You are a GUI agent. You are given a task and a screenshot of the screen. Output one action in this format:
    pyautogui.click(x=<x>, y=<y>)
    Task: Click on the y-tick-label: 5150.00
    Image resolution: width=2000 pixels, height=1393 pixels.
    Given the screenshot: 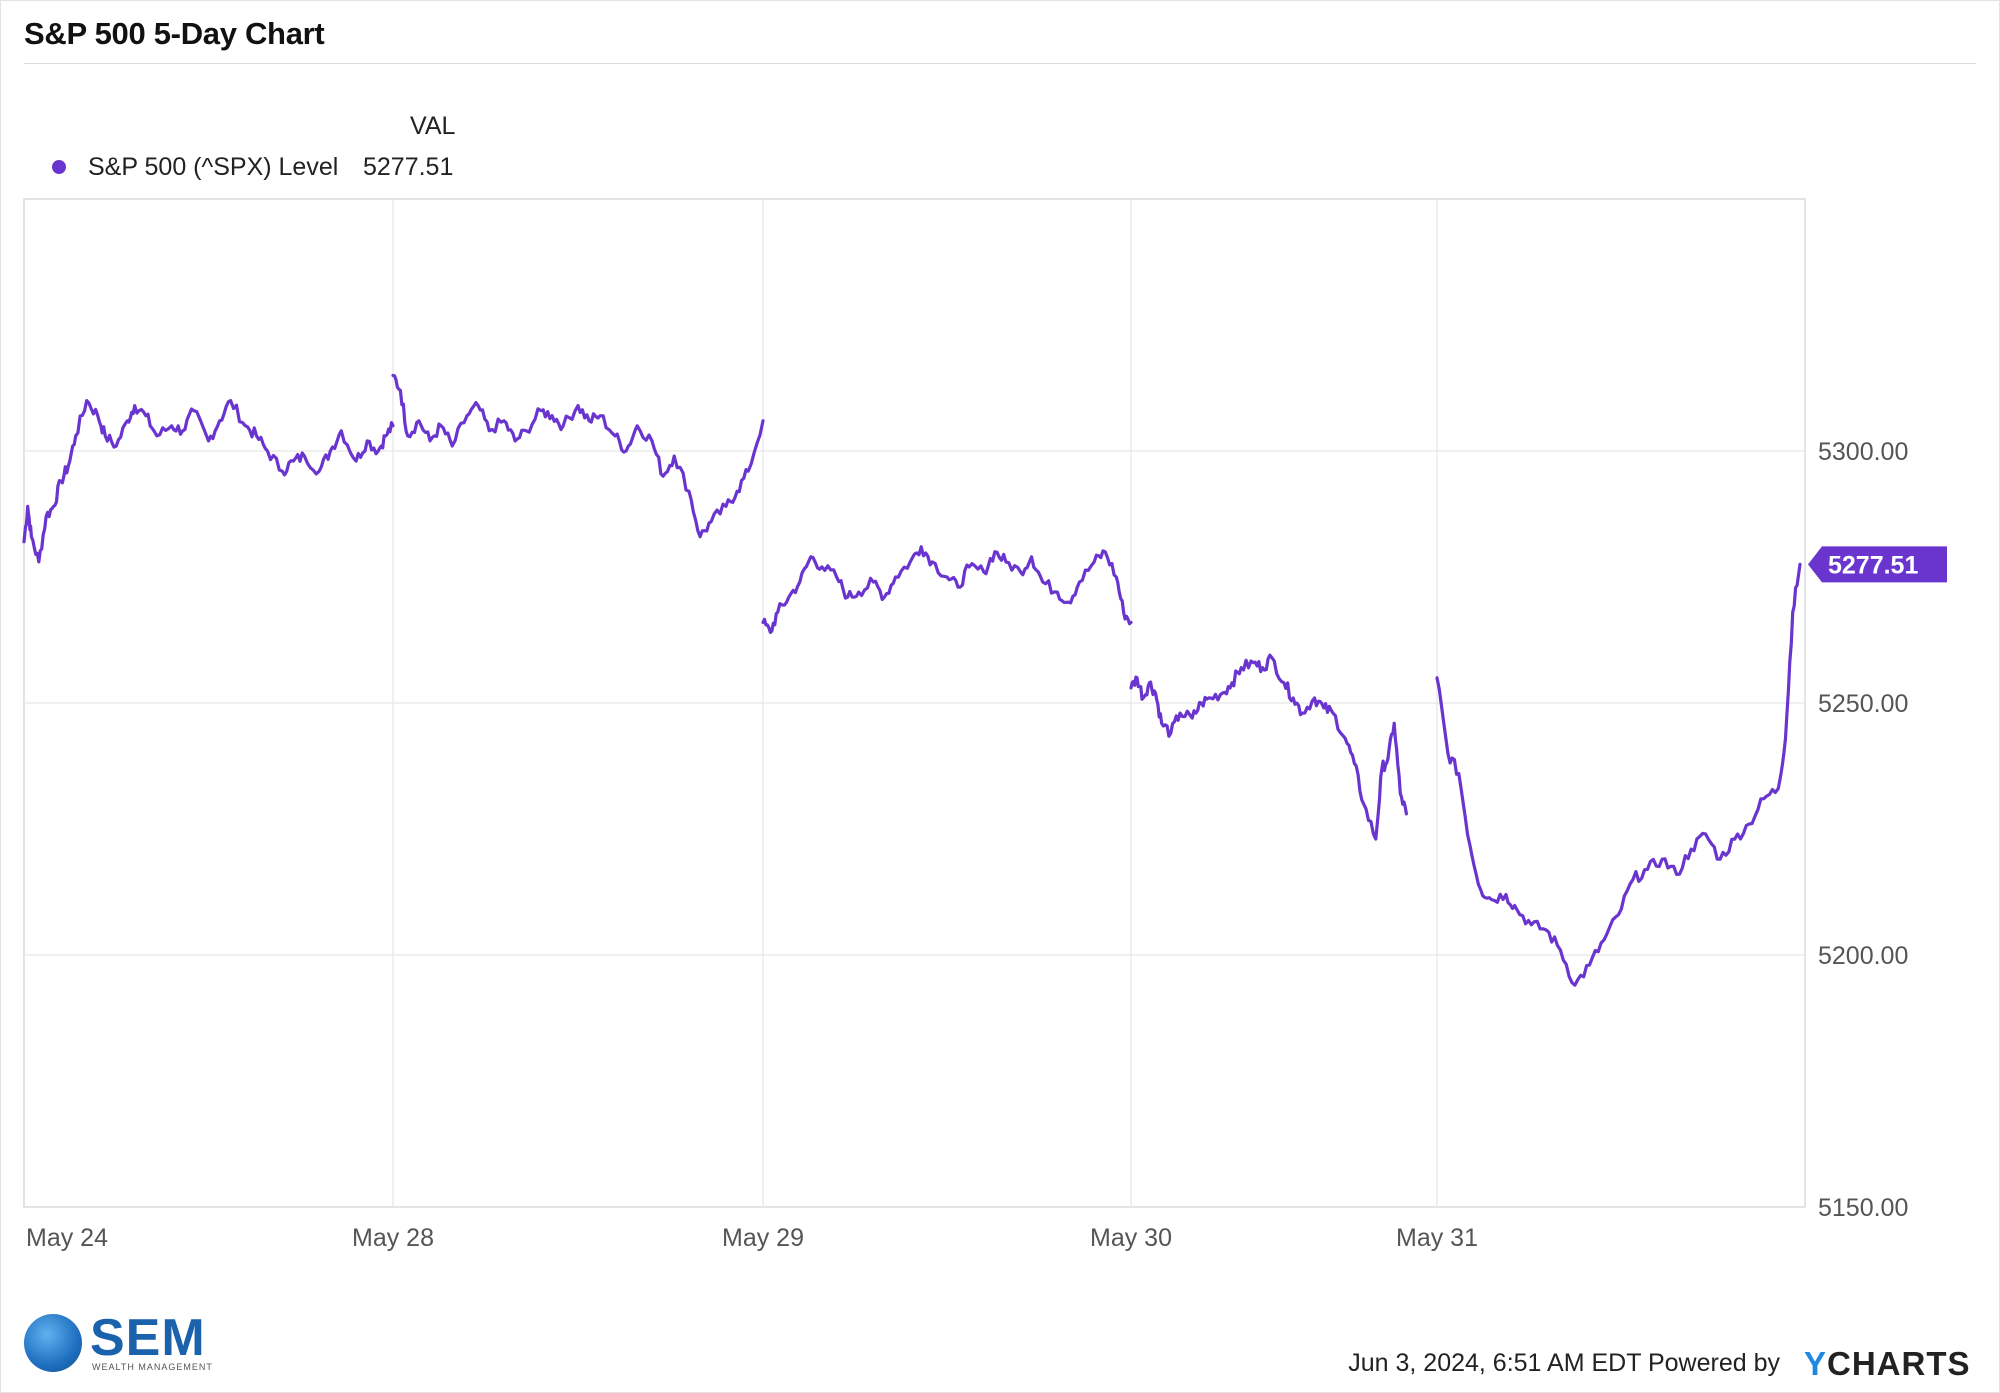 What is the action you would take?
    pyautogui.click(x=1863, y=1208)
    